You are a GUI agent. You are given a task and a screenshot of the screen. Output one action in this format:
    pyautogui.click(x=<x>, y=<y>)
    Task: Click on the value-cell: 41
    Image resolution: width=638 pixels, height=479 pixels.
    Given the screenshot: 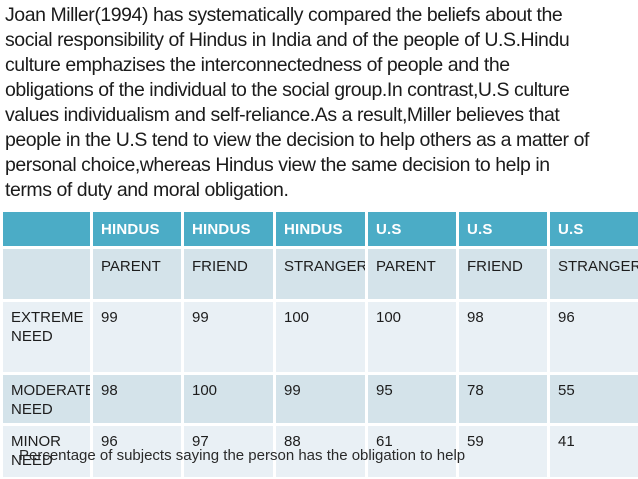 What is the action you would take?
    pyautogui.click(x=592, y=451)
    